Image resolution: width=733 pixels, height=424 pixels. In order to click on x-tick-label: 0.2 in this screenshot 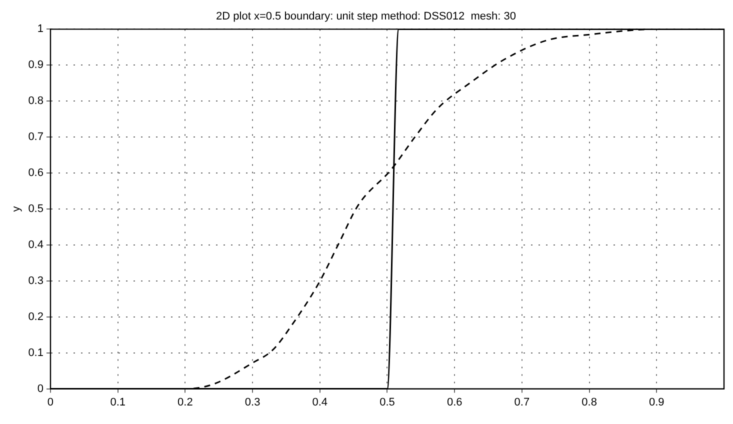, I will do `click(185, 402)`.